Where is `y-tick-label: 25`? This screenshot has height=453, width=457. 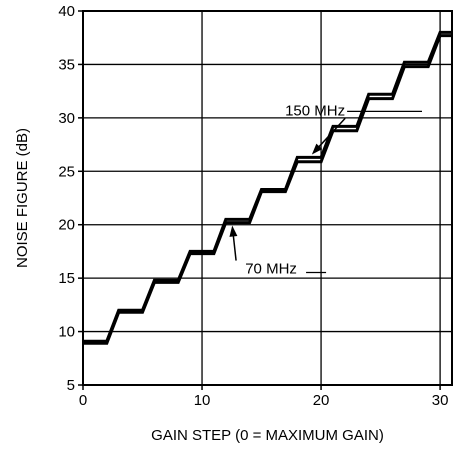 y-tick-label: 25 is located at coordinates (66, 171).